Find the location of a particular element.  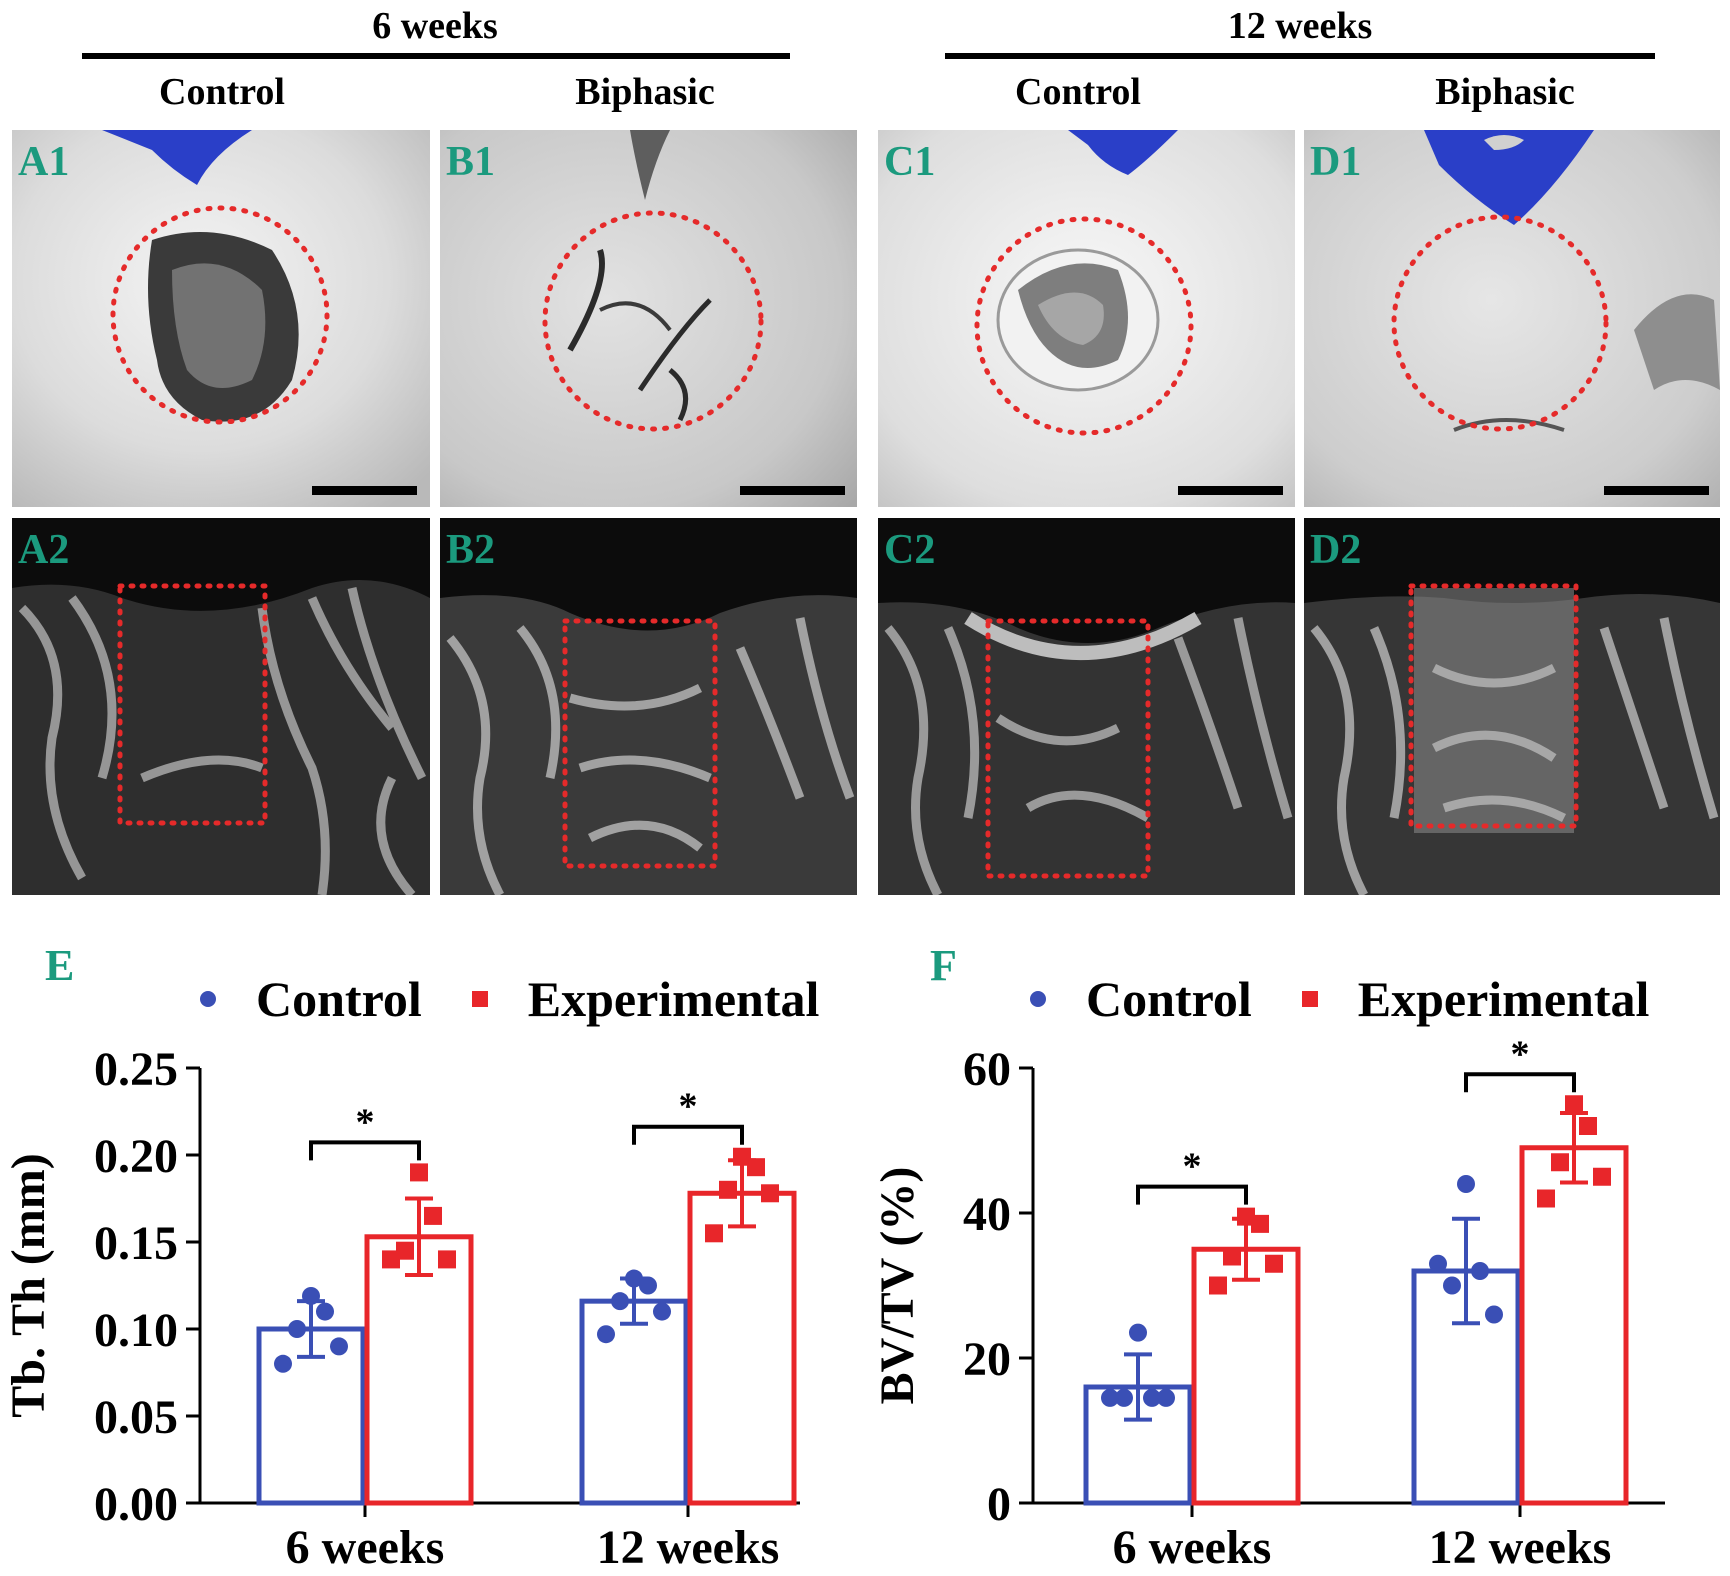

legend-control-label: Control is located at coordinates (1169, 999).